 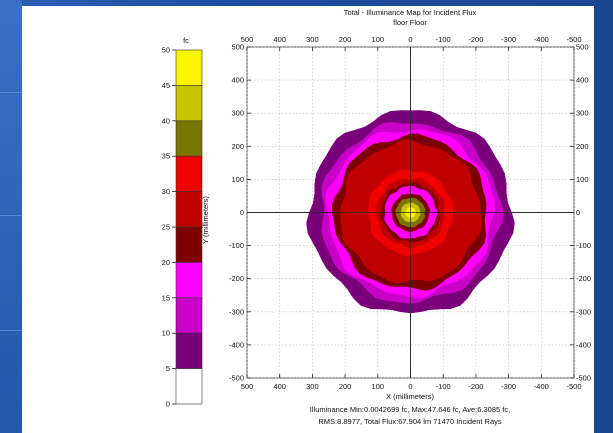 What do you see at coordinates (166, 333) in the screenshot?
I see `colorbar-tick-label: 10` at bounding box center [166, 333].